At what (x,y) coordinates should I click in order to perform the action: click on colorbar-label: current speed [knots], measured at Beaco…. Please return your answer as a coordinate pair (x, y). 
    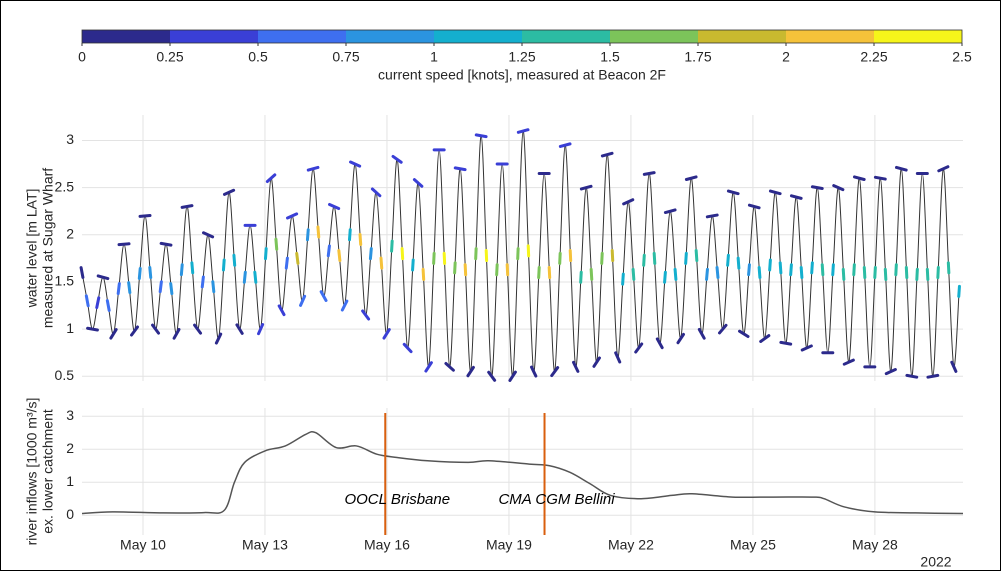
    Looking at the image, I should click on (522, 75).